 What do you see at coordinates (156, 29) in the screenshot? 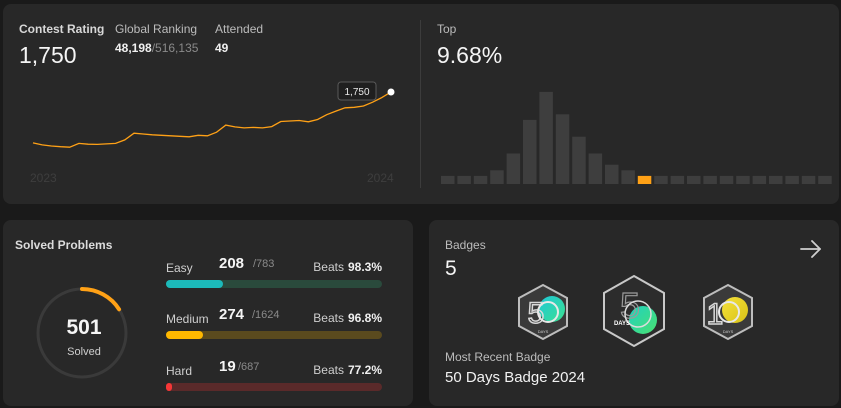
I see `global-ranking-label: Global Ranking` at bounding box center [156, 29].